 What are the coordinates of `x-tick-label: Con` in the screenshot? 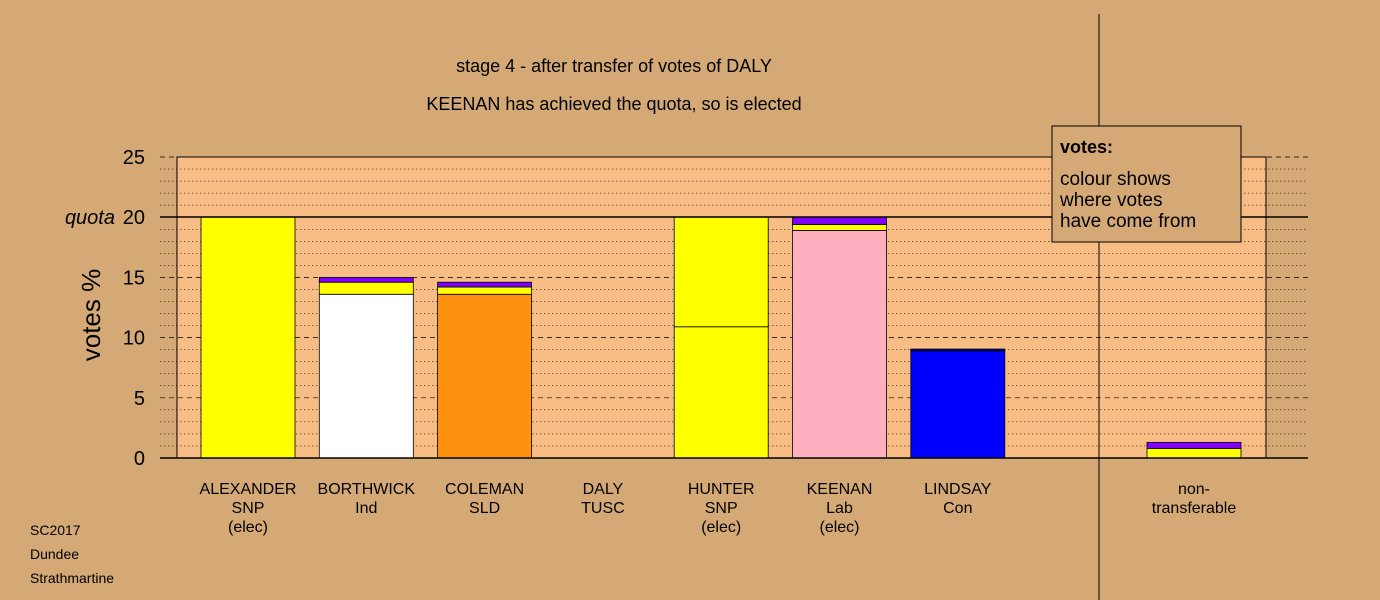 It's located at (957, 508).